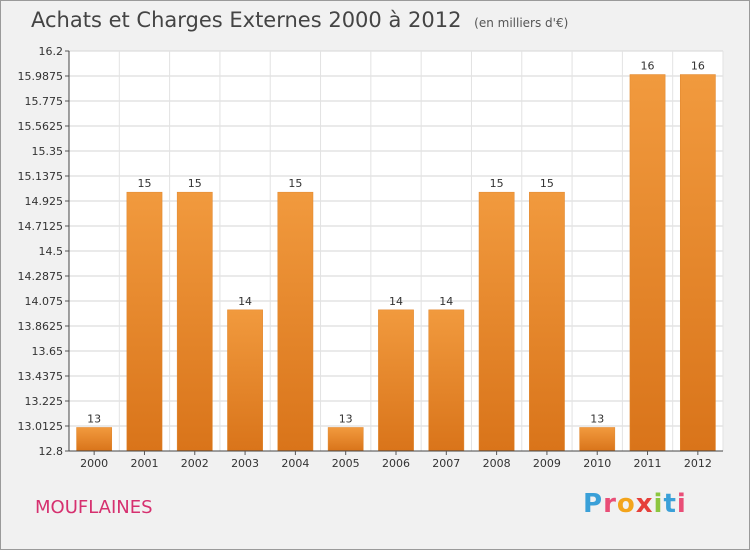 The height and width of the screenshot is (551, 750). What do you see at coordinates (396, 380) in the screenshot?
I see `bar-2006` at bounding box center [396, 380].